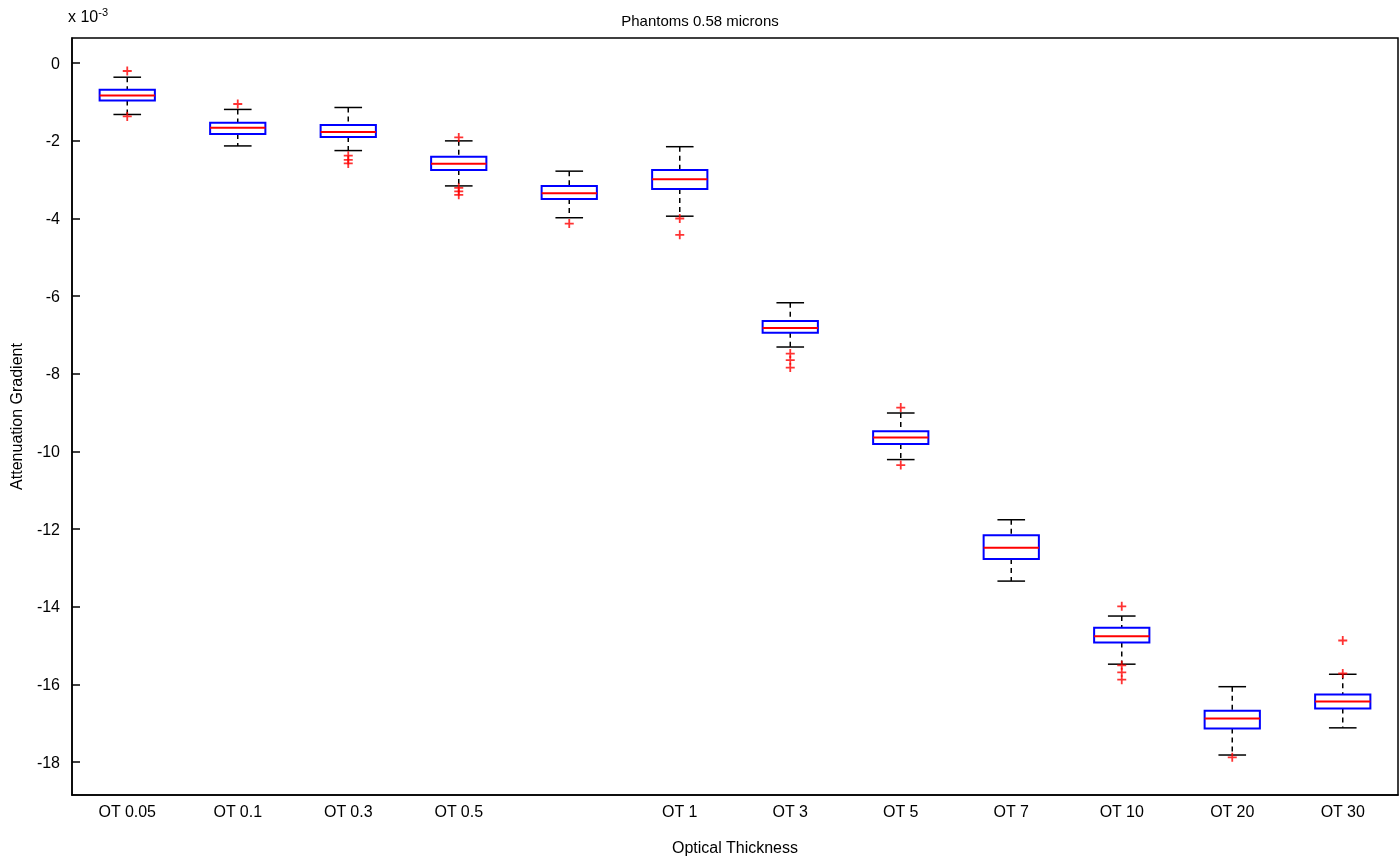 The height and width of the screenshot is (860, 1400). Describe the element at coordinates (238, 811) in the screenshot. I see `x-tick-label: OT 0.1` at that location.